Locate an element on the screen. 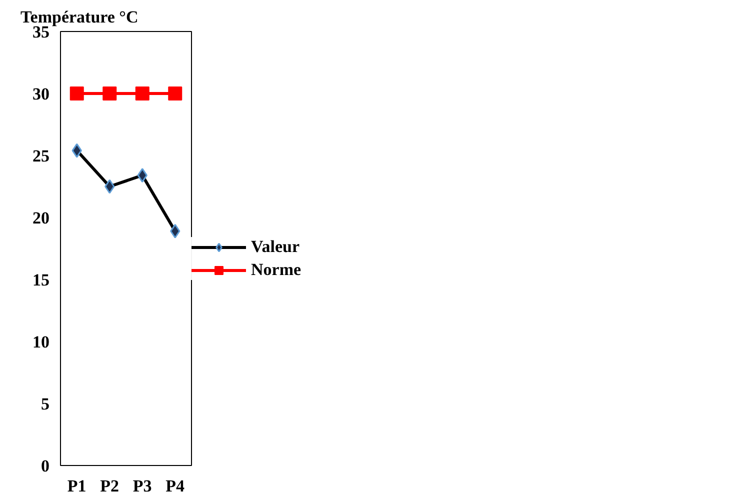 The height and width of the screenshot is (498, 746). legend-label: Norme is located at coordinates (276, 270).